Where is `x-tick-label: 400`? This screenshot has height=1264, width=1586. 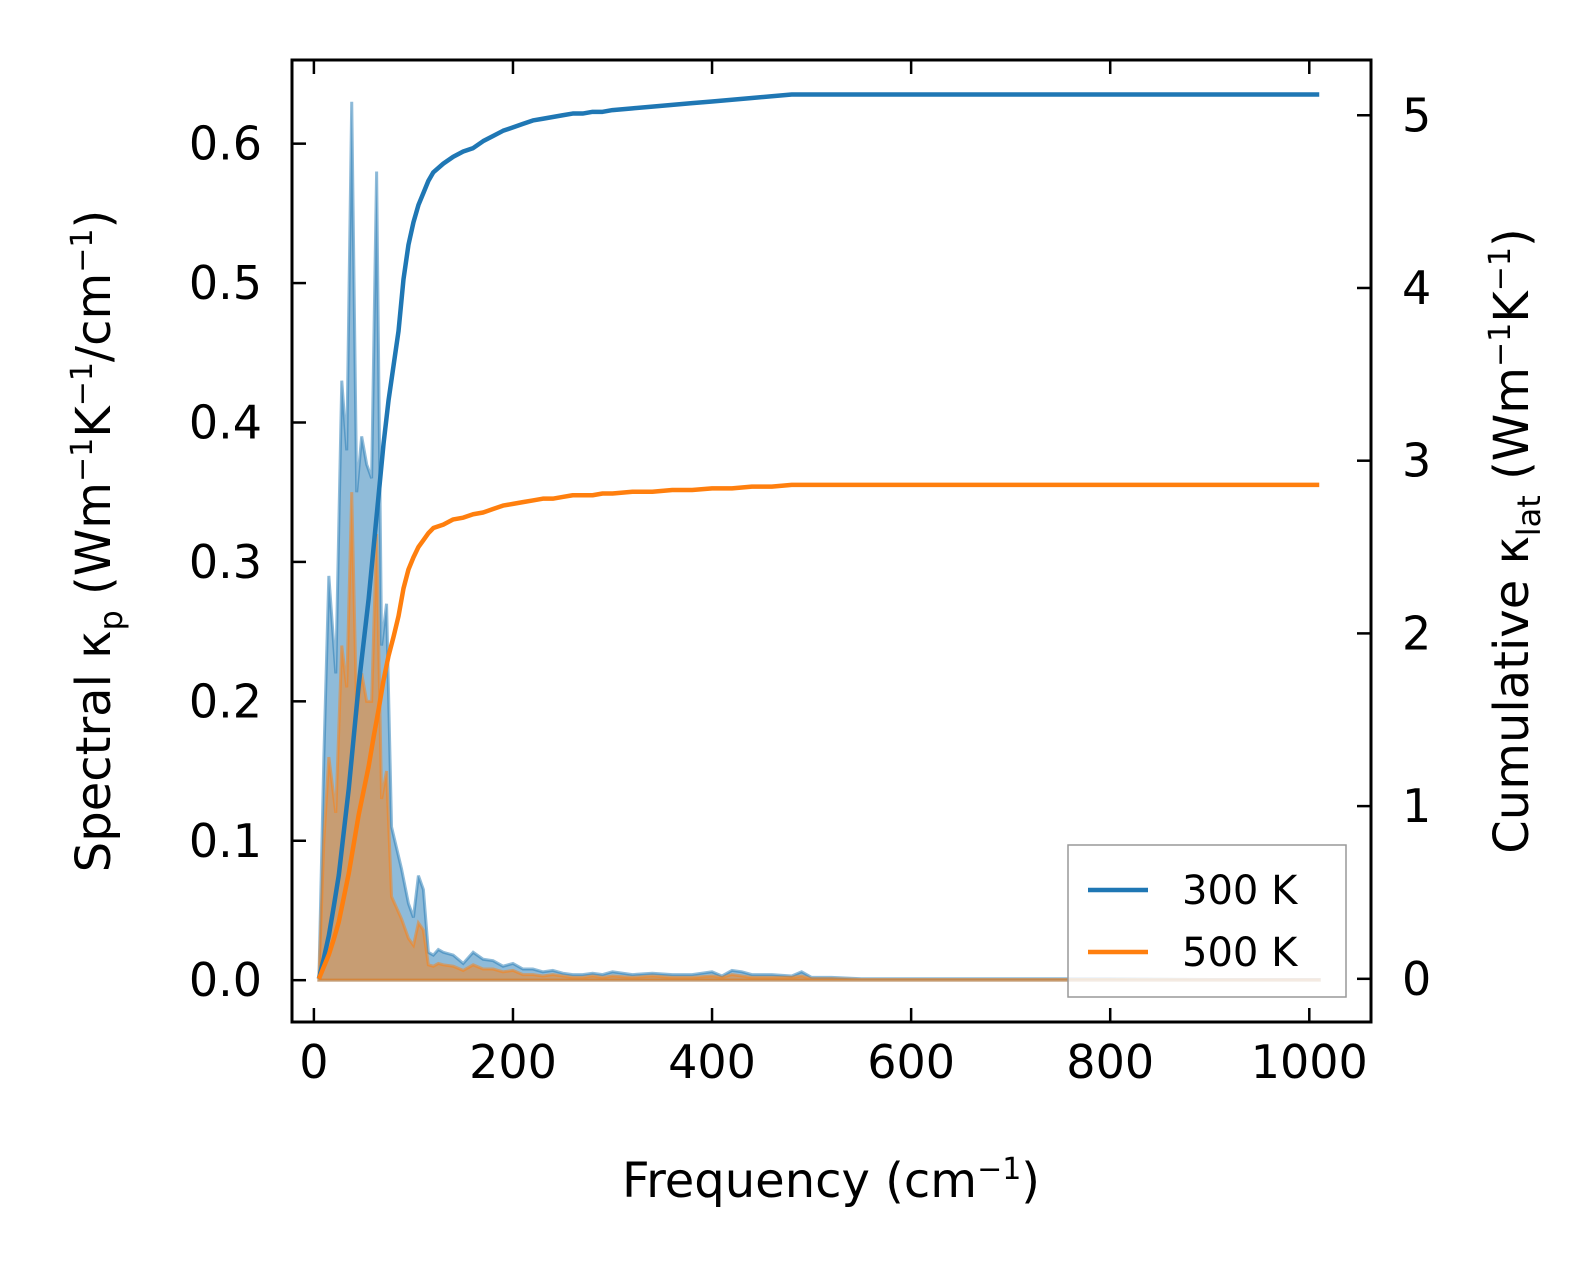
x-tick-label: 400 is located at coordinates (712, 1062).